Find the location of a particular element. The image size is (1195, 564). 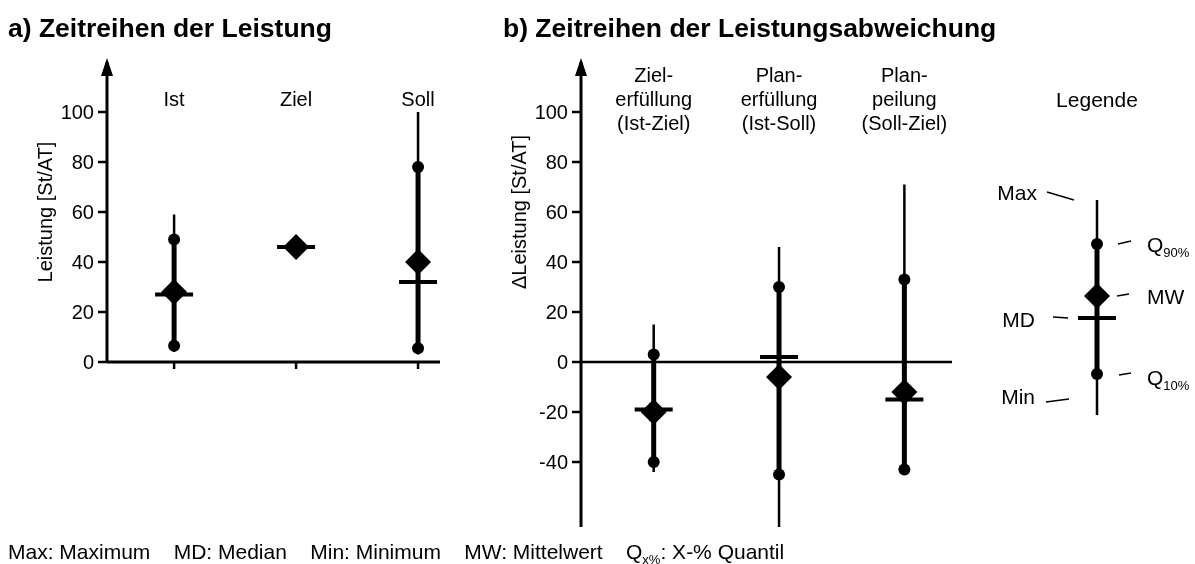

x-tick-label: Plan- erfüllung (Ist-Soll) is located at coordinates (779, 99).